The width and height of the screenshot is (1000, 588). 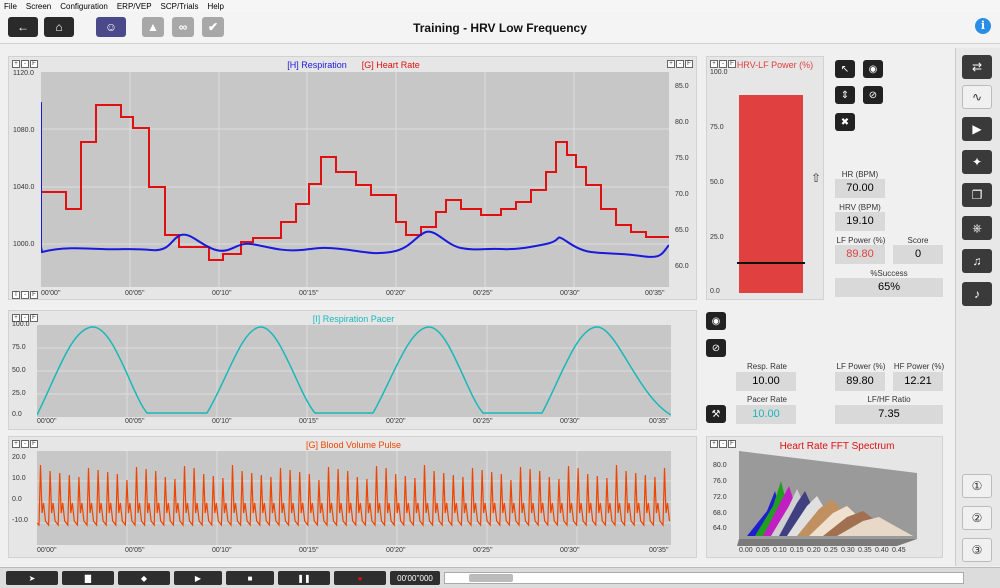 I want to click on pause-button: ❚❚, so click(x=304, y=578).